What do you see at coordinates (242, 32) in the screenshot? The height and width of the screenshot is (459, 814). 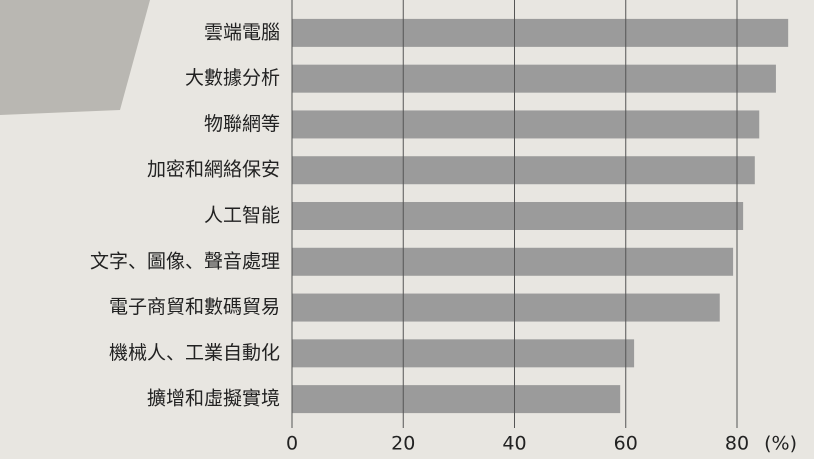 I see `y-tick-label: 雲端電腦` at bounding box center [242, 32].